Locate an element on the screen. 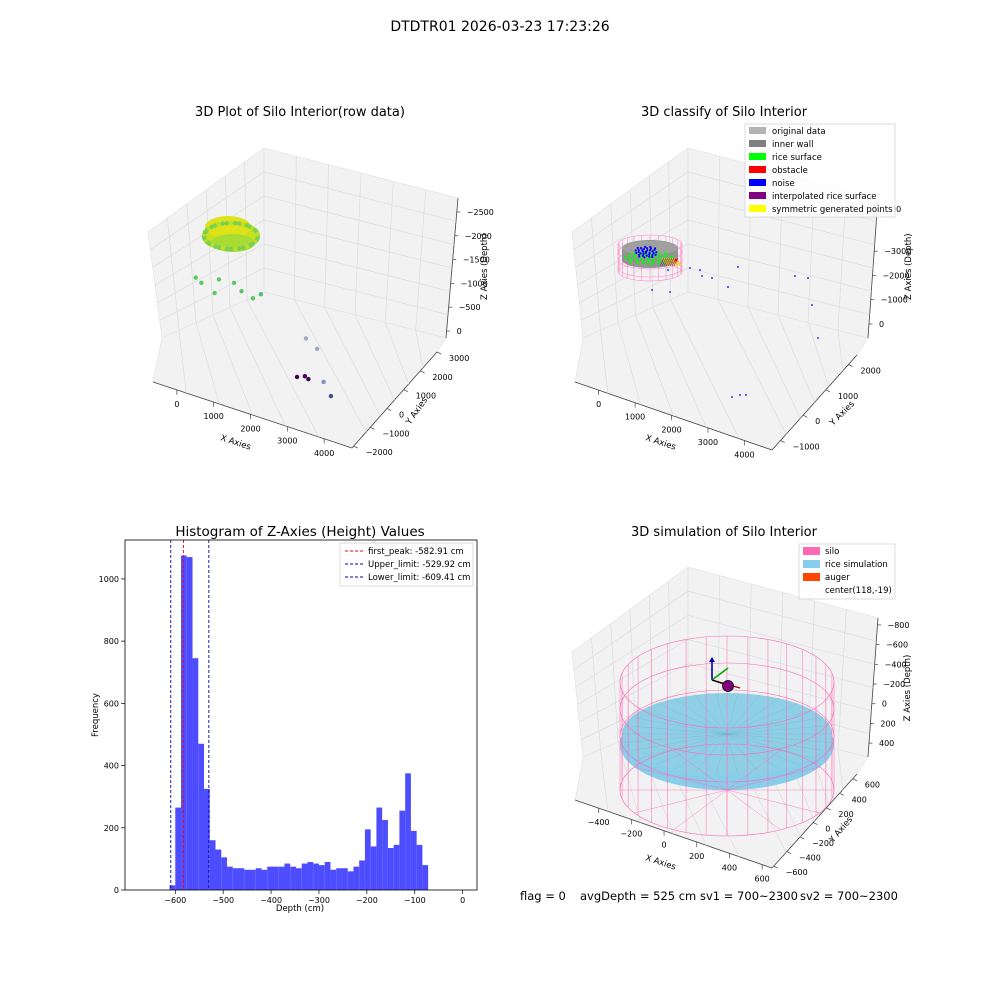 The height and width of the screenshot is (1000, 1000). simulation-legend-label: rice simulation is located at coordinates (856, 565).